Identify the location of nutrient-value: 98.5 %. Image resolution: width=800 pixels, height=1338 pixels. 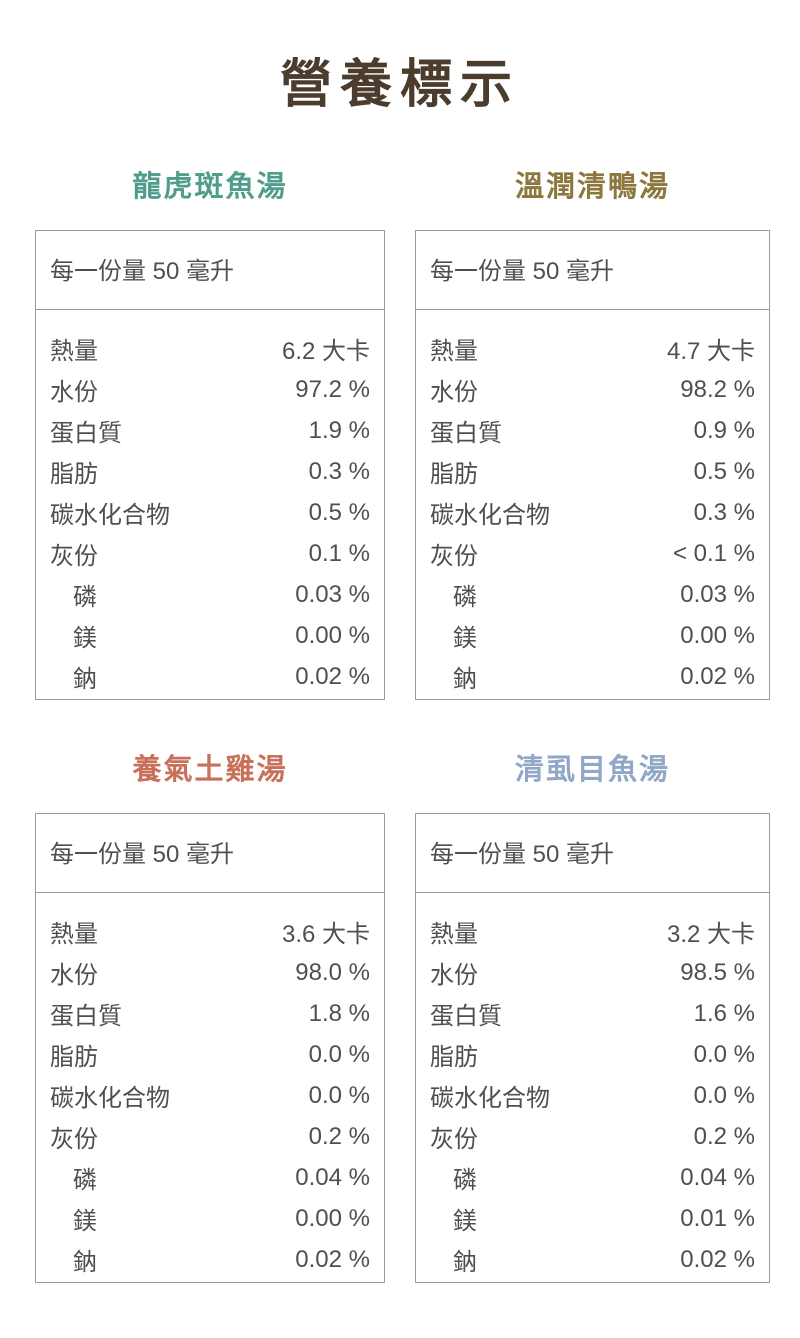
(717, 972).